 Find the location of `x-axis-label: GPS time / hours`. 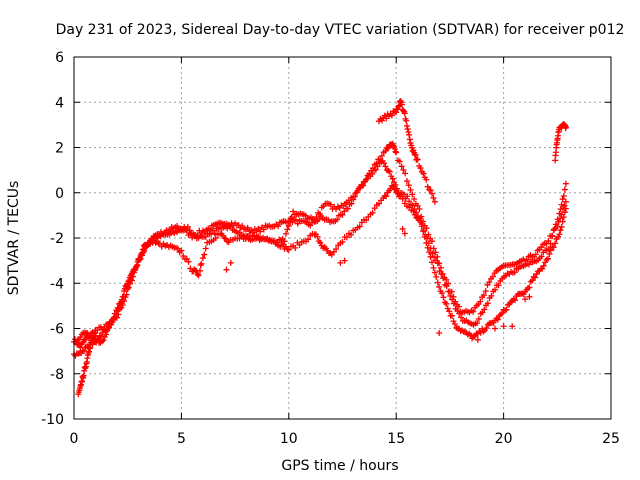

x-axis-label: GPS time / hours is located at coordinates (339, 466).